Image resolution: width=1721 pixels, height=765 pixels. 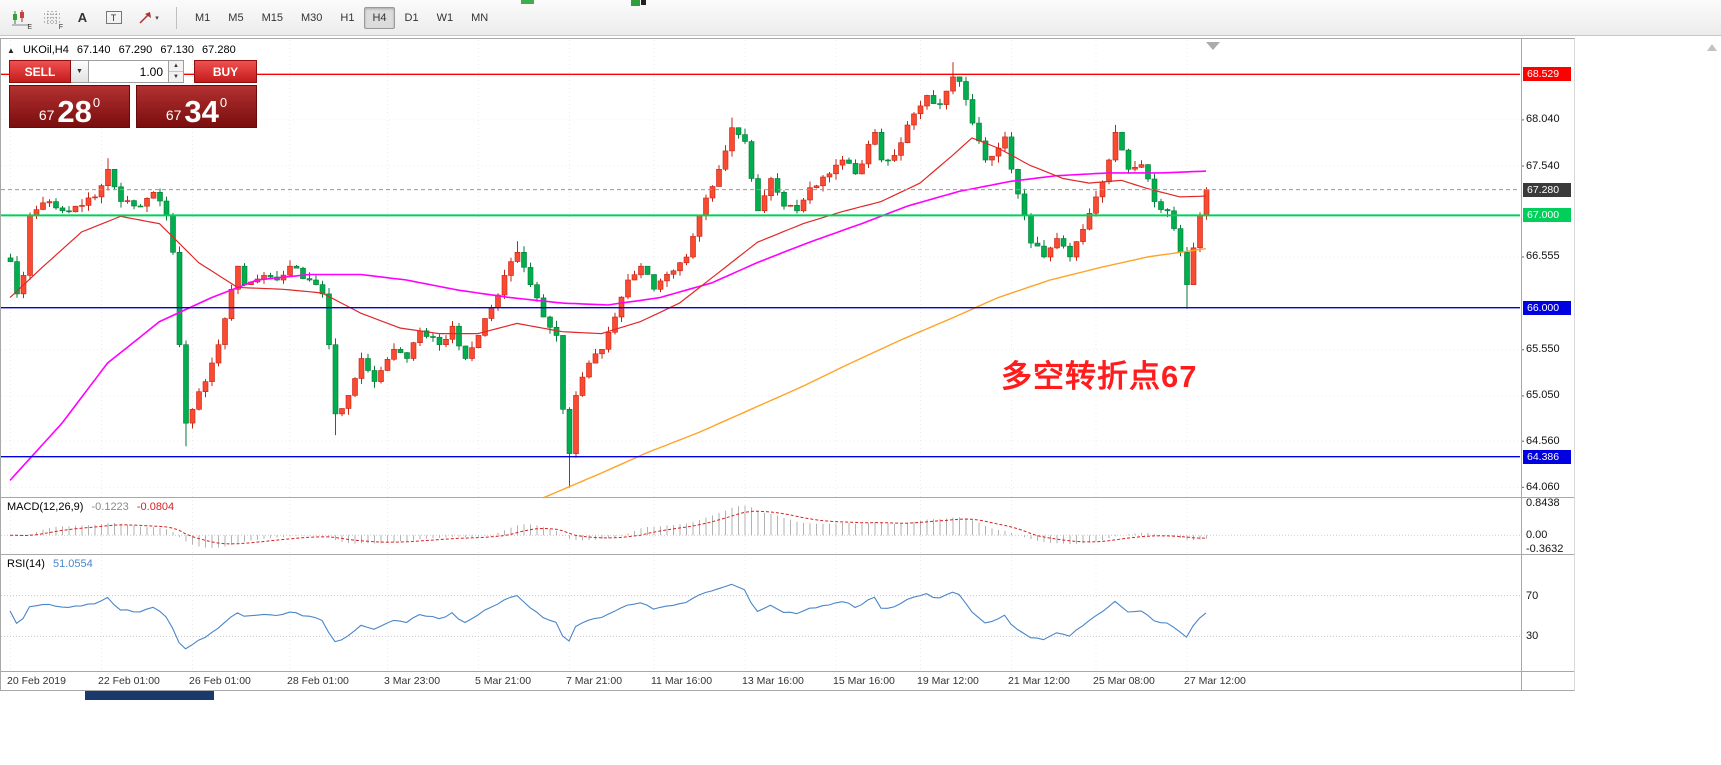 What do you see at coordinates (96, 102) in the screenshot?
I see `sell-price-point: 0` at bounding box center [96, 102].